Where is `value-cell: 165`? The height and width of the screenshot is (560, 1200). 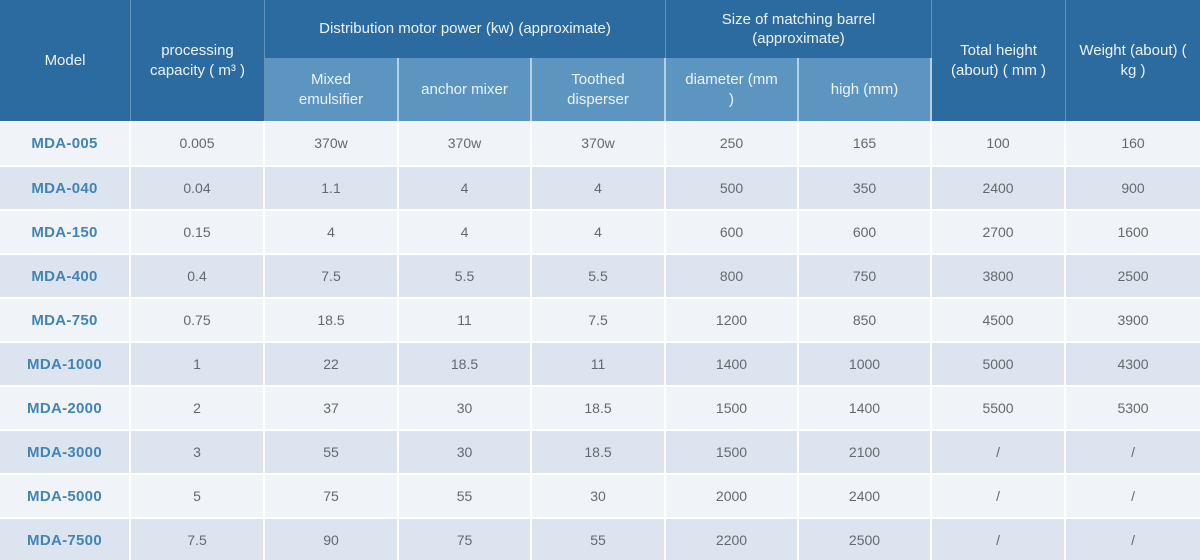 value-cell: 165 is located at coordinates (866, 143).